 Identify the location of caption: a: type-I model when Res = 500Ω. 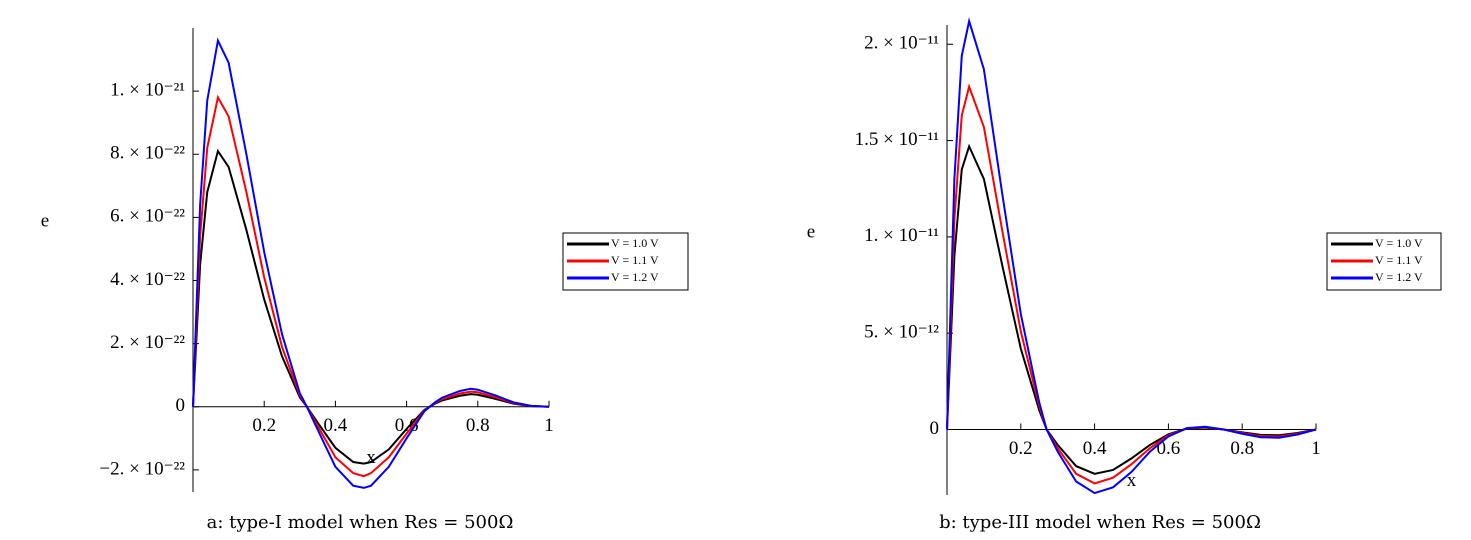
(360, 522).